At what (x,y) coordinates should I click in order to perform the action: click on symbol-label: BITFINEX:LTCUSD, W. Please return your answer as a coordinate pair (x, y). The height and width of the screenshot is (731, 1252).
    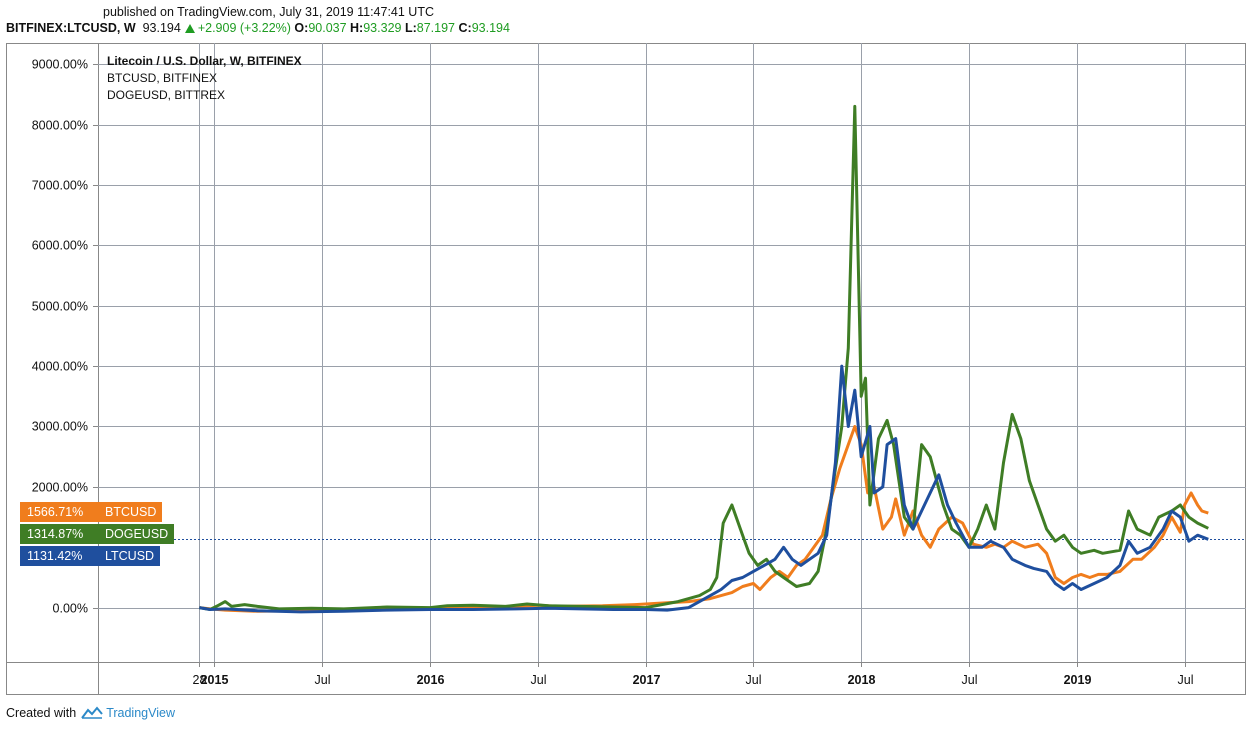
    Looking at the image, I should click on (71, 28).